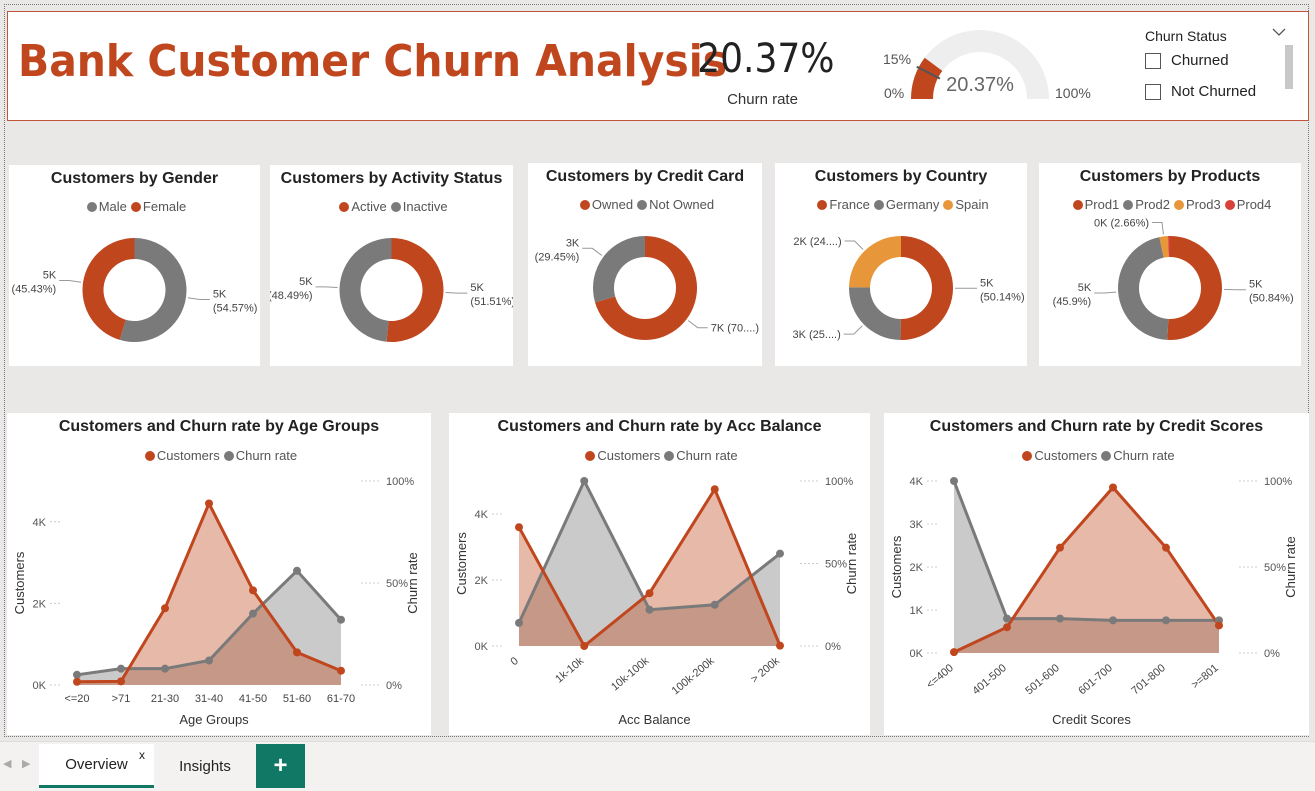  I want to click on slicer-scrollbar, so click(1289, 67).